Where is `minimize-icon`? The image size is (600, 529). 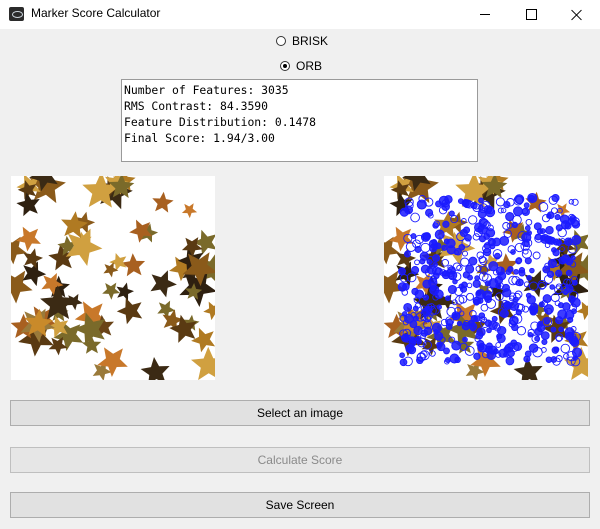 minimize-icon is located at coordinates (485, 14).